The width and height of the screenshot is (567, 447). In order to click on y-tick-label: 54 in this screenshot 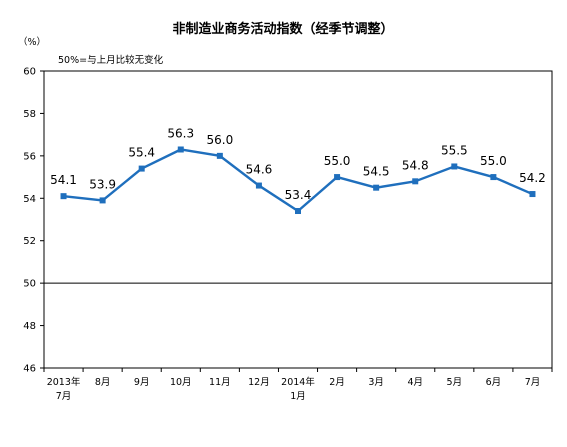, I will do `click(29, 199)`.